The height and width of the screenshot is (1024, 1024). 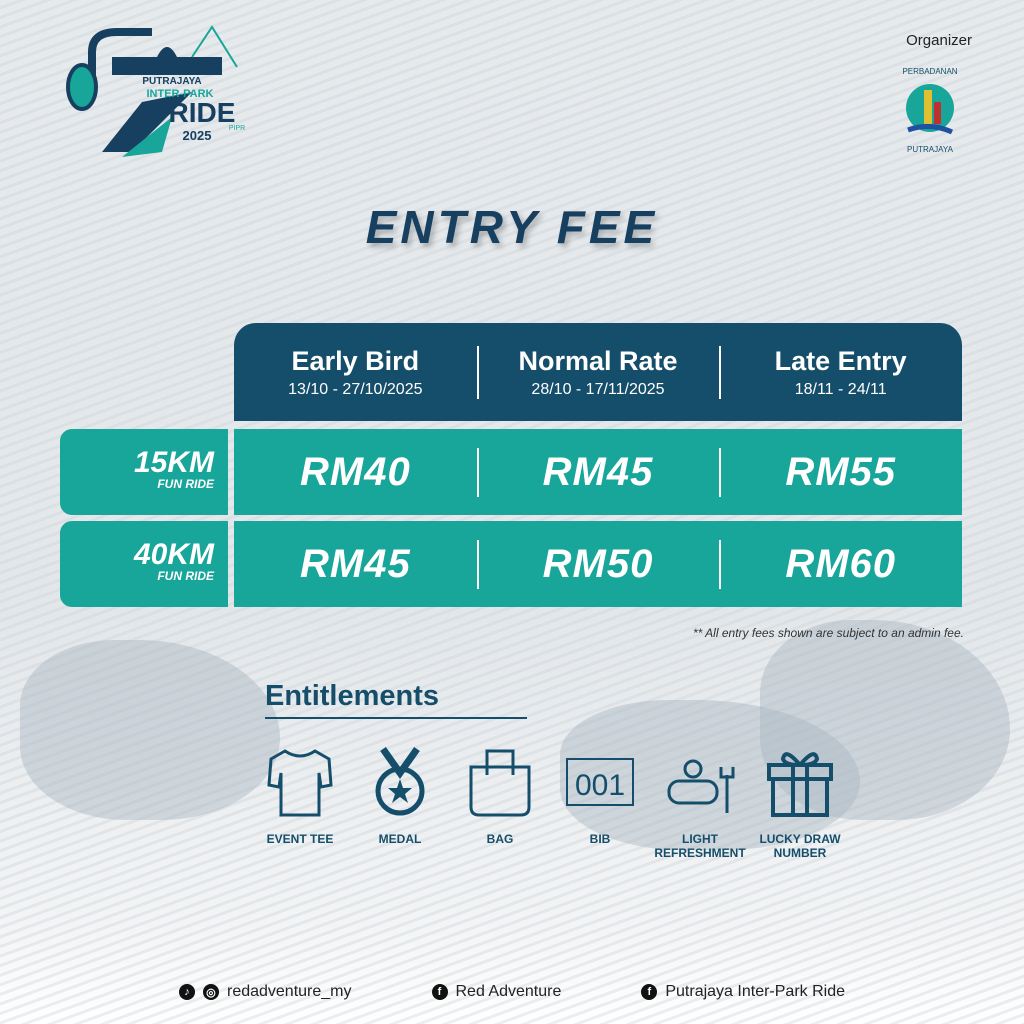 What do you see at coordinates (600, 785) in the screenshot?
I see `svg-text: 001` at bounding box center [600, 785].